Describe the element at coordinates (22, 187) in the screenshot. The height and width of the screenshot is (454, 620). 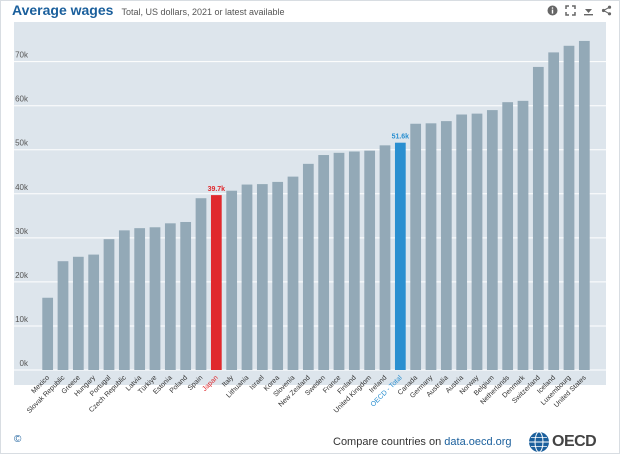
I see `y-tick-label: 40k` at that location.